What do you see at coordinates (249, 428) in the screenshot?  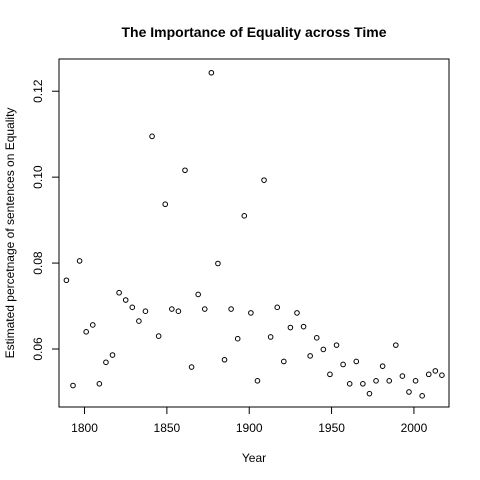 I see `x-tick-label-2: 1900` at bounding box center [249, 428].